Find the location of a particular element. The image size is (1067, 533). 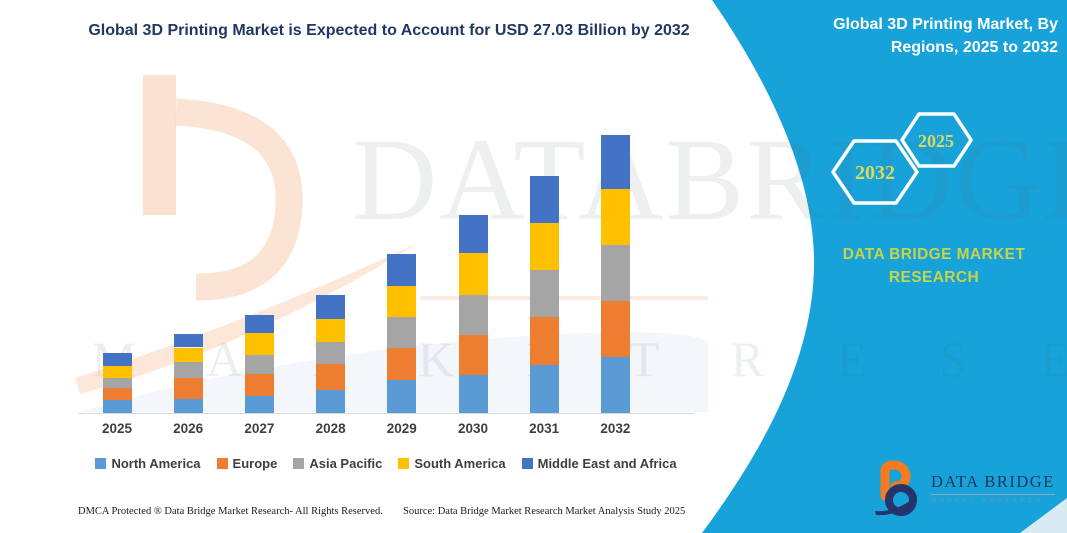

legend-swatch-south-america is located at coordinates (404, 463).